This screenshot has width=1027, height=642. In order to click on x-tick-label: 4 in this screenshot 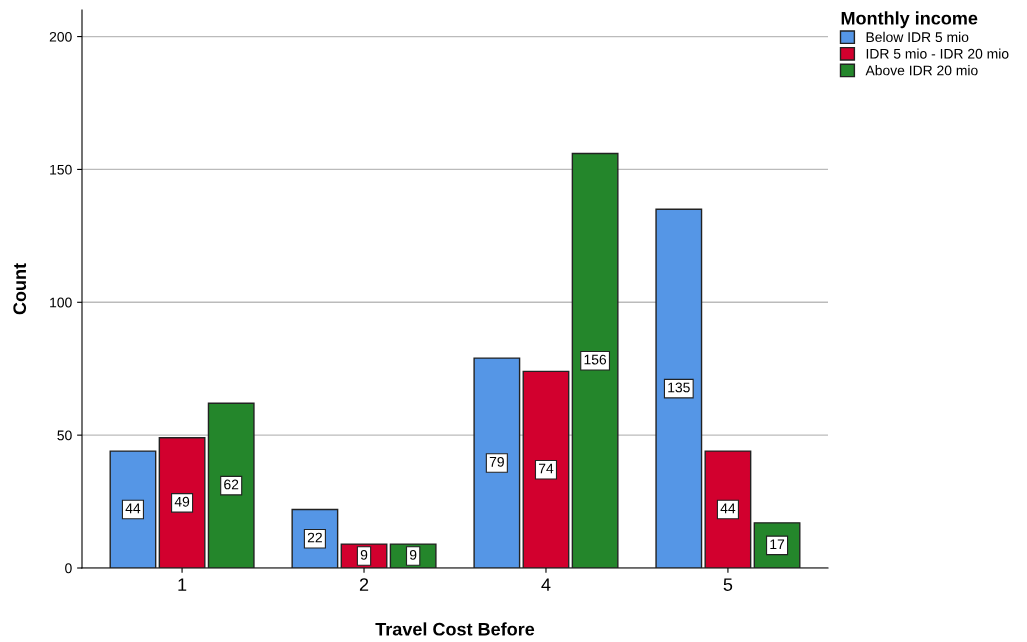, I will do `click(546, 584)`.